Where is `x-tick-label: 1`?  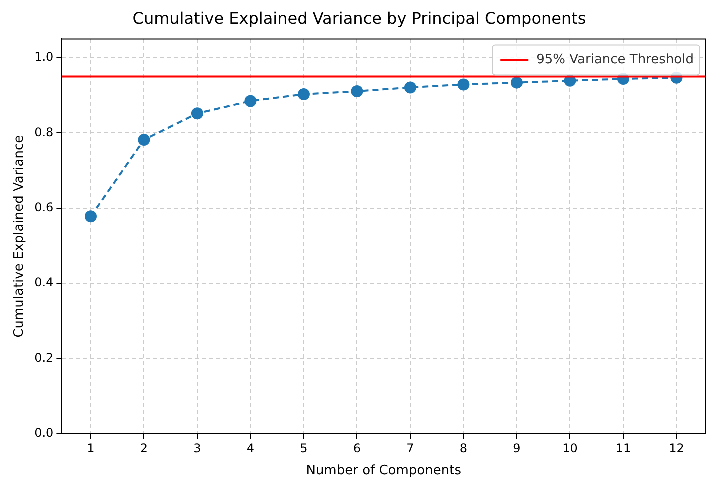
x-tick-label: 1 is located at coordinates (91, 448).